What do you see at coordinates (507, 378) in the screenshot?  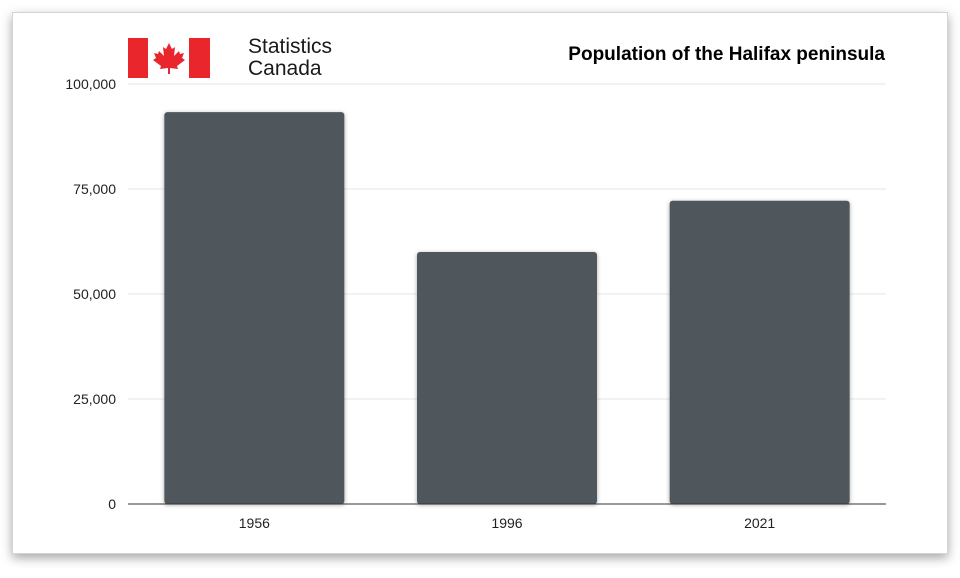 I see `bar-1996` at bounding box center [507, 378].